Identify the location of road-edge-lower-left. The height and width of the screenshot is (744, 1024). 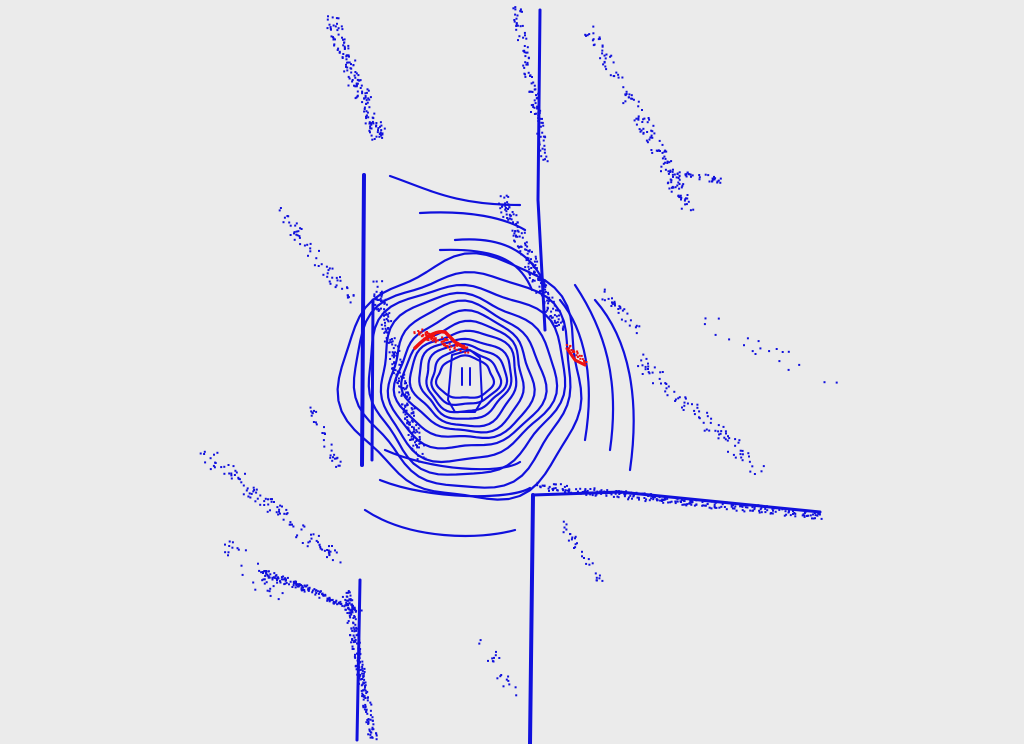
(310, 591).